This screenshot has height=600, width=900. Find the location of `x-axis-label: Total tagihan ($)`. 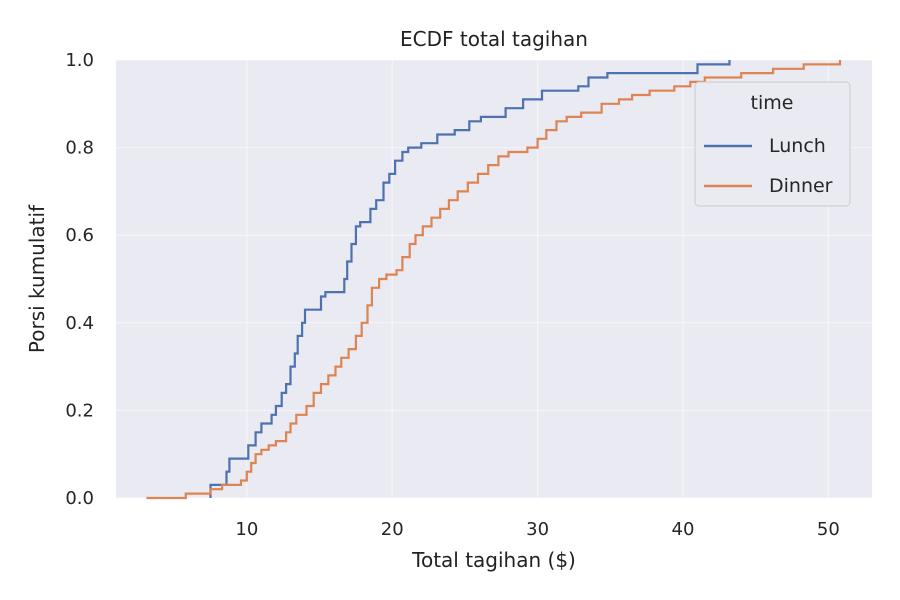

x-axis-label: Total tagihan ($) is located at coordinates (493, 560).